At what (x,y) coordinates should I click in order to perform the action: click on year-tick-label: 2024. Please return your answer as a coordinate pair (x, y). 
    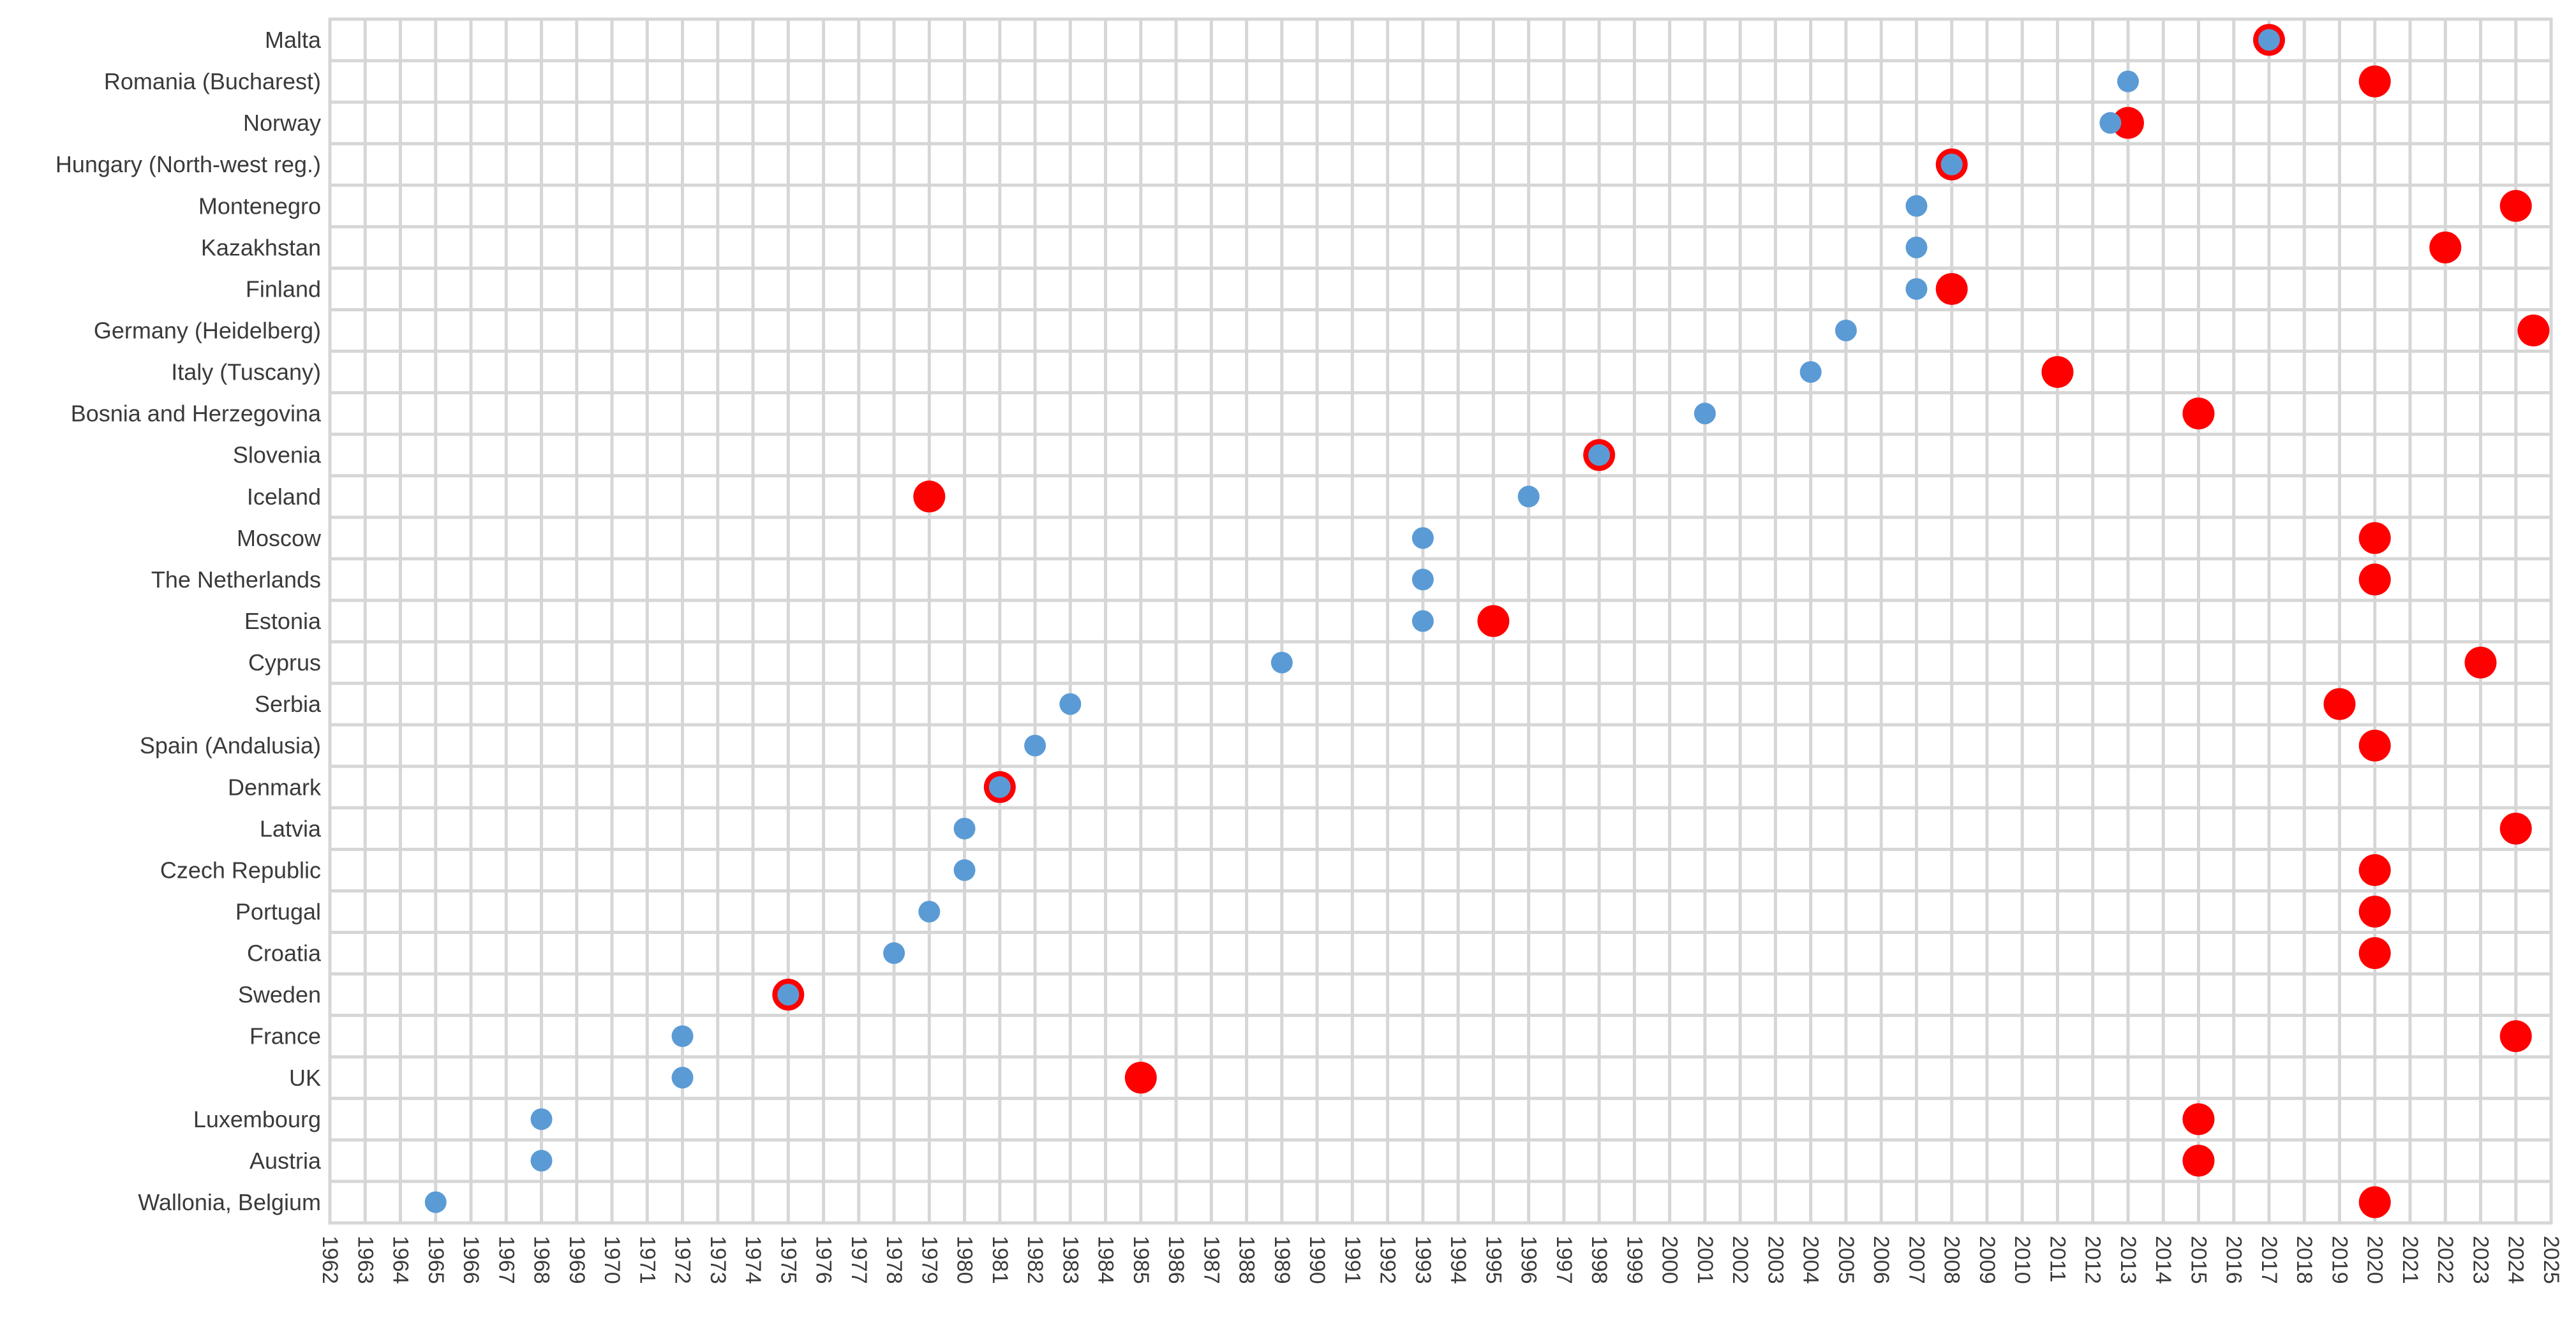
    Looking at the image, I should click on (2516, 1260).